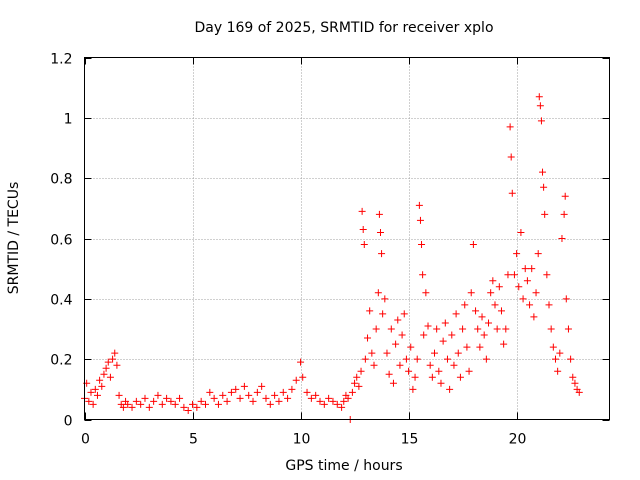 The image size is (640, 480). I want to click on y-tick-label: 0.6, so click(61, 241).